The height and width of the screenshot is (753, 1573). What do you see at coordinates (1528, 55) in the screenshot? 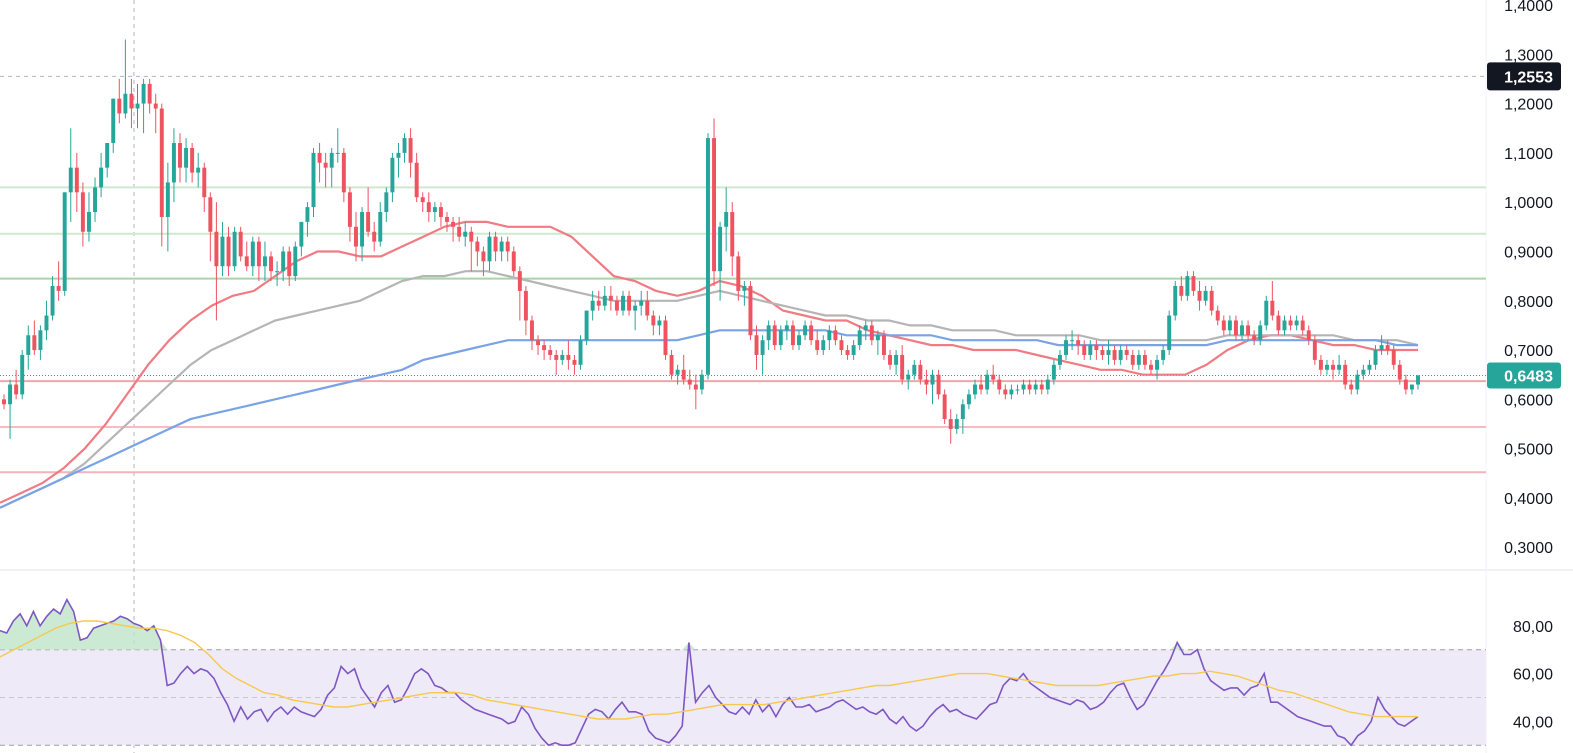
I see `price-tick-label: 1,3000` at bounding box center [1528, 55].